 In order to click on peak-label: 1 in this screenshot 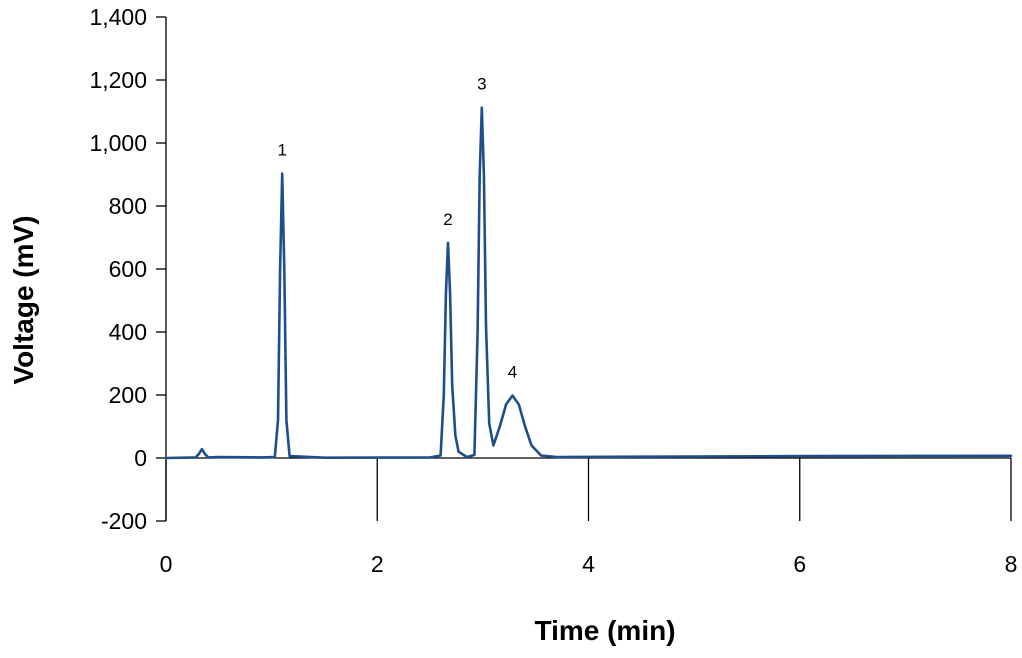, I will do `click(281, 150)`.